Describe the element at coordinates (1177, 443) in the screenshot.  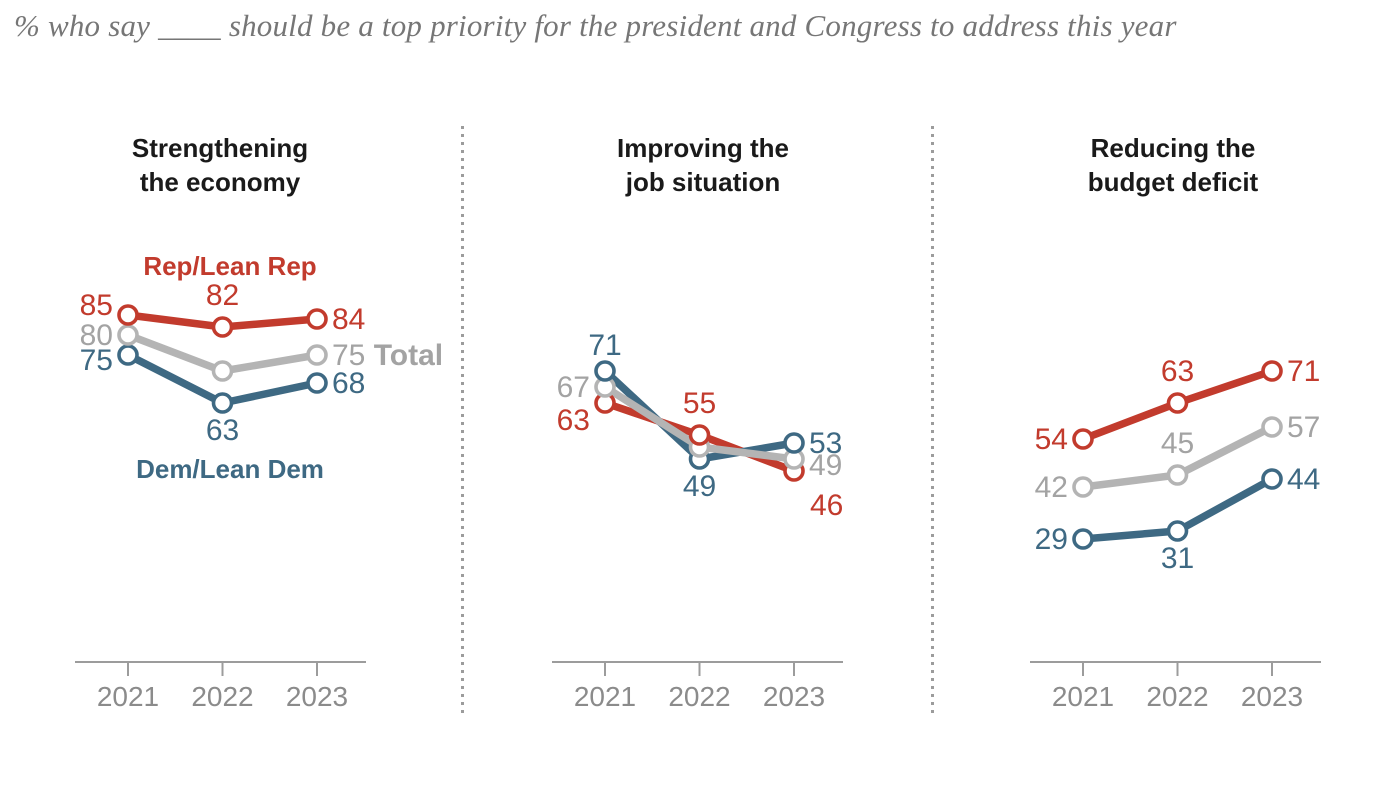
I see `value-label-total: 45` at that location.